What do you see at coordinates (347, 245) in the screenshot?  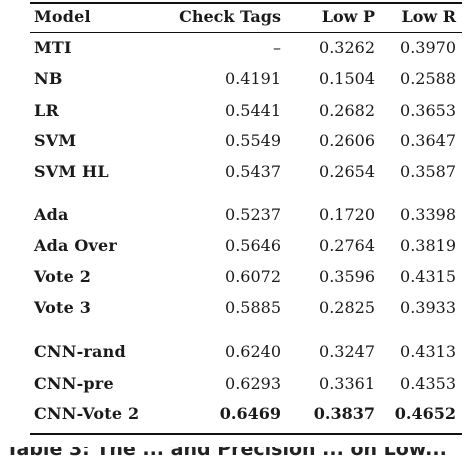 I see `low-p-value: 0.2764` at bounding box center [347, 245].